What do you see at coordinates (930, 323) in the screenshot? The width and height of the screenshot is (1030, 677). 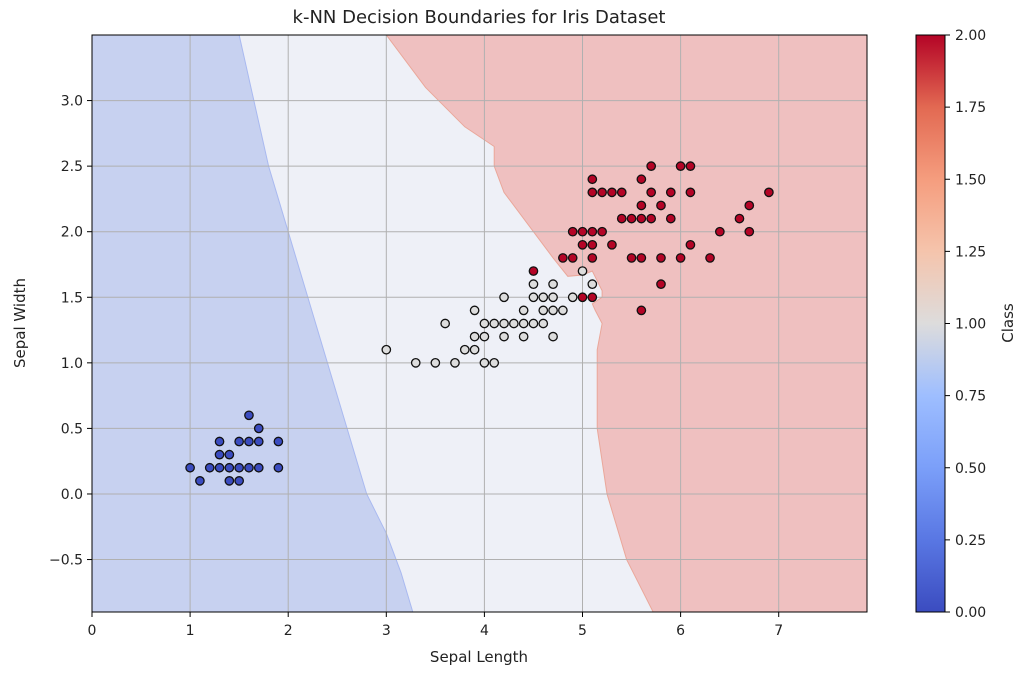 I see `colorbar` at bounding box center [930, 323].